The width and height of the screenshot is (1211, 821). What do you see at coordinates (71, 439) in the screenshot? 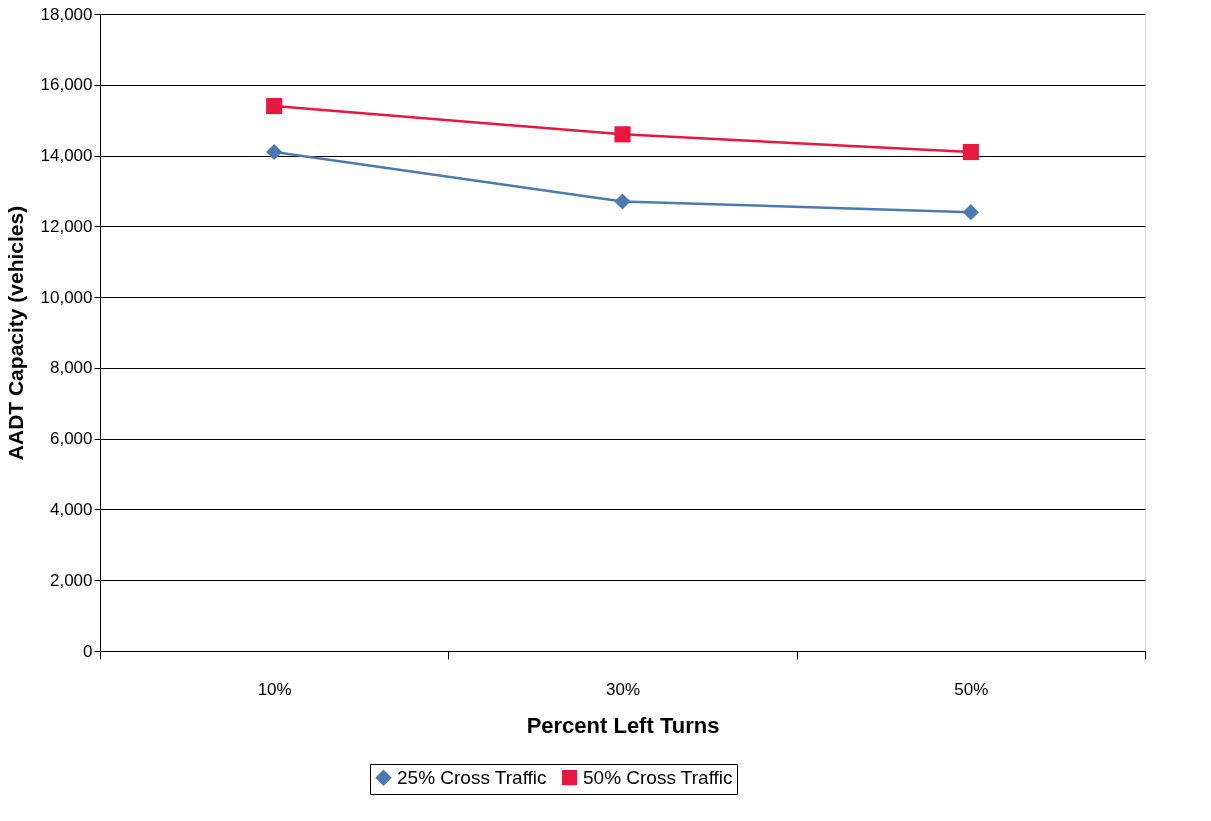
I see `y-tick-label: 6,000` at bounding box center [71, 439].